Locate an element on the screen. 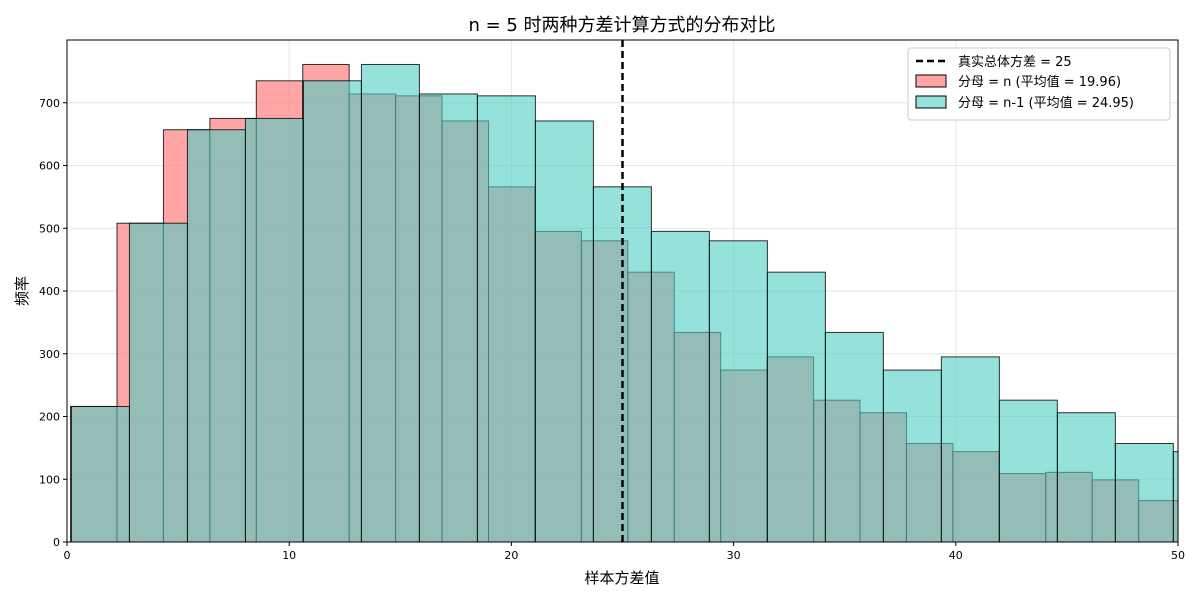  y-tick-label: 100 is located at coordinates (49, 479).